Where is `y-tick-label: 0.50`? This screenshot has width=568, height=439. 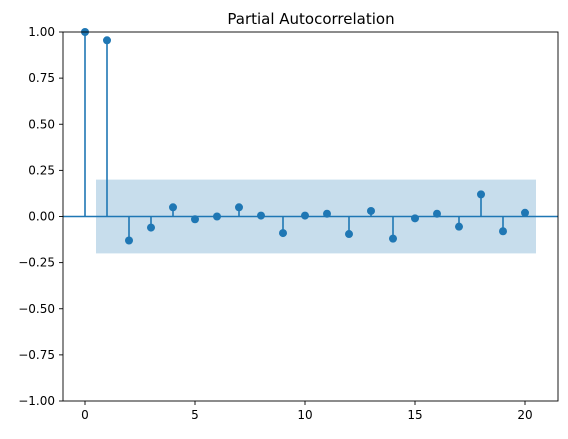 y-tick-label: 0.50 is located at coordinates (41, 124).